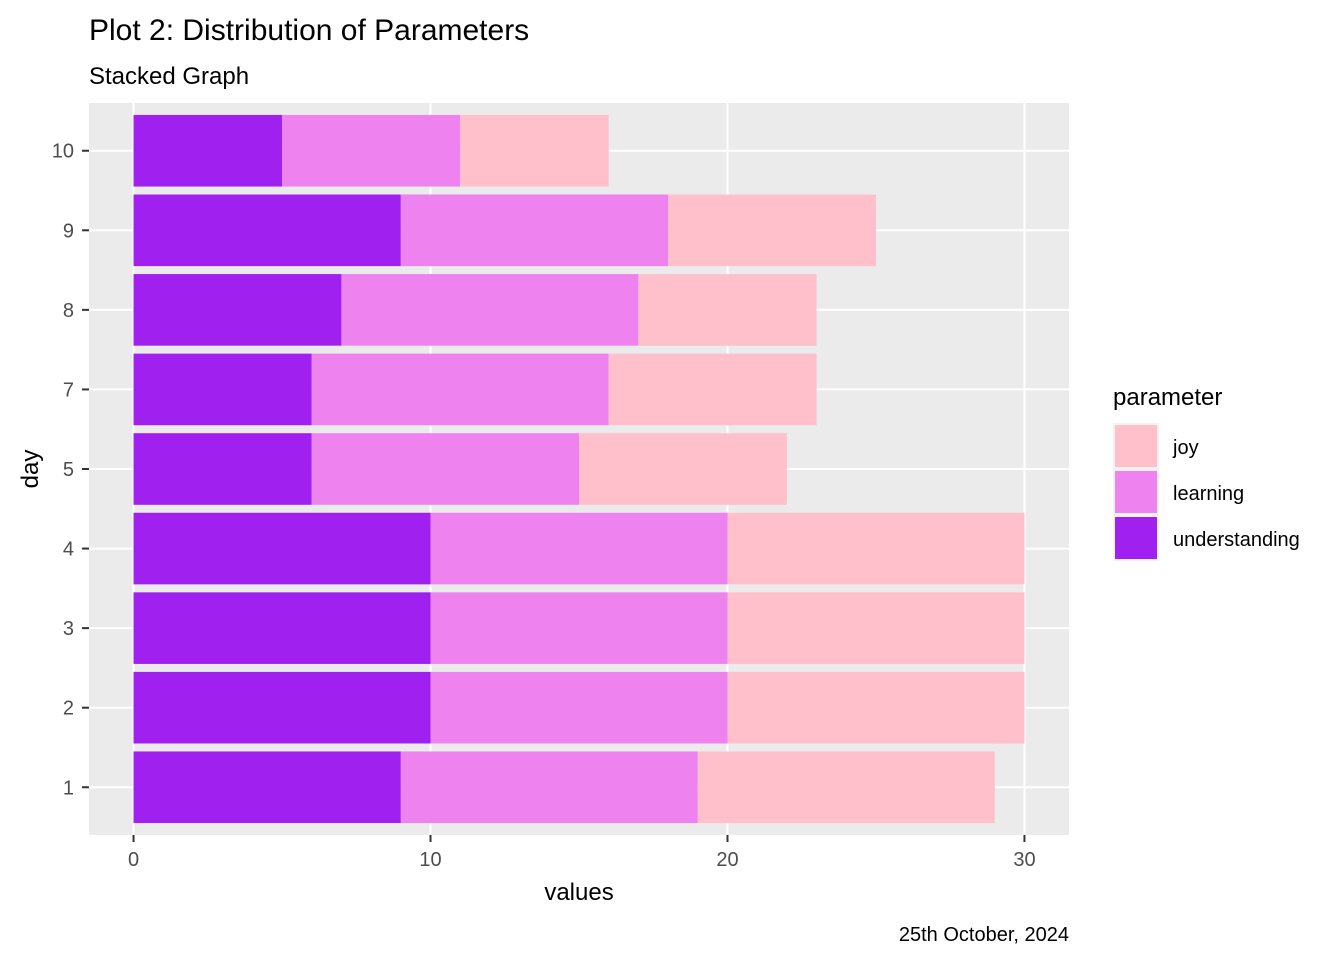 This screenshot has height=960, width=1344. Describe the element at coordinates (30, 469) in the screenshot. I see `y-axis-title: day` at that location.